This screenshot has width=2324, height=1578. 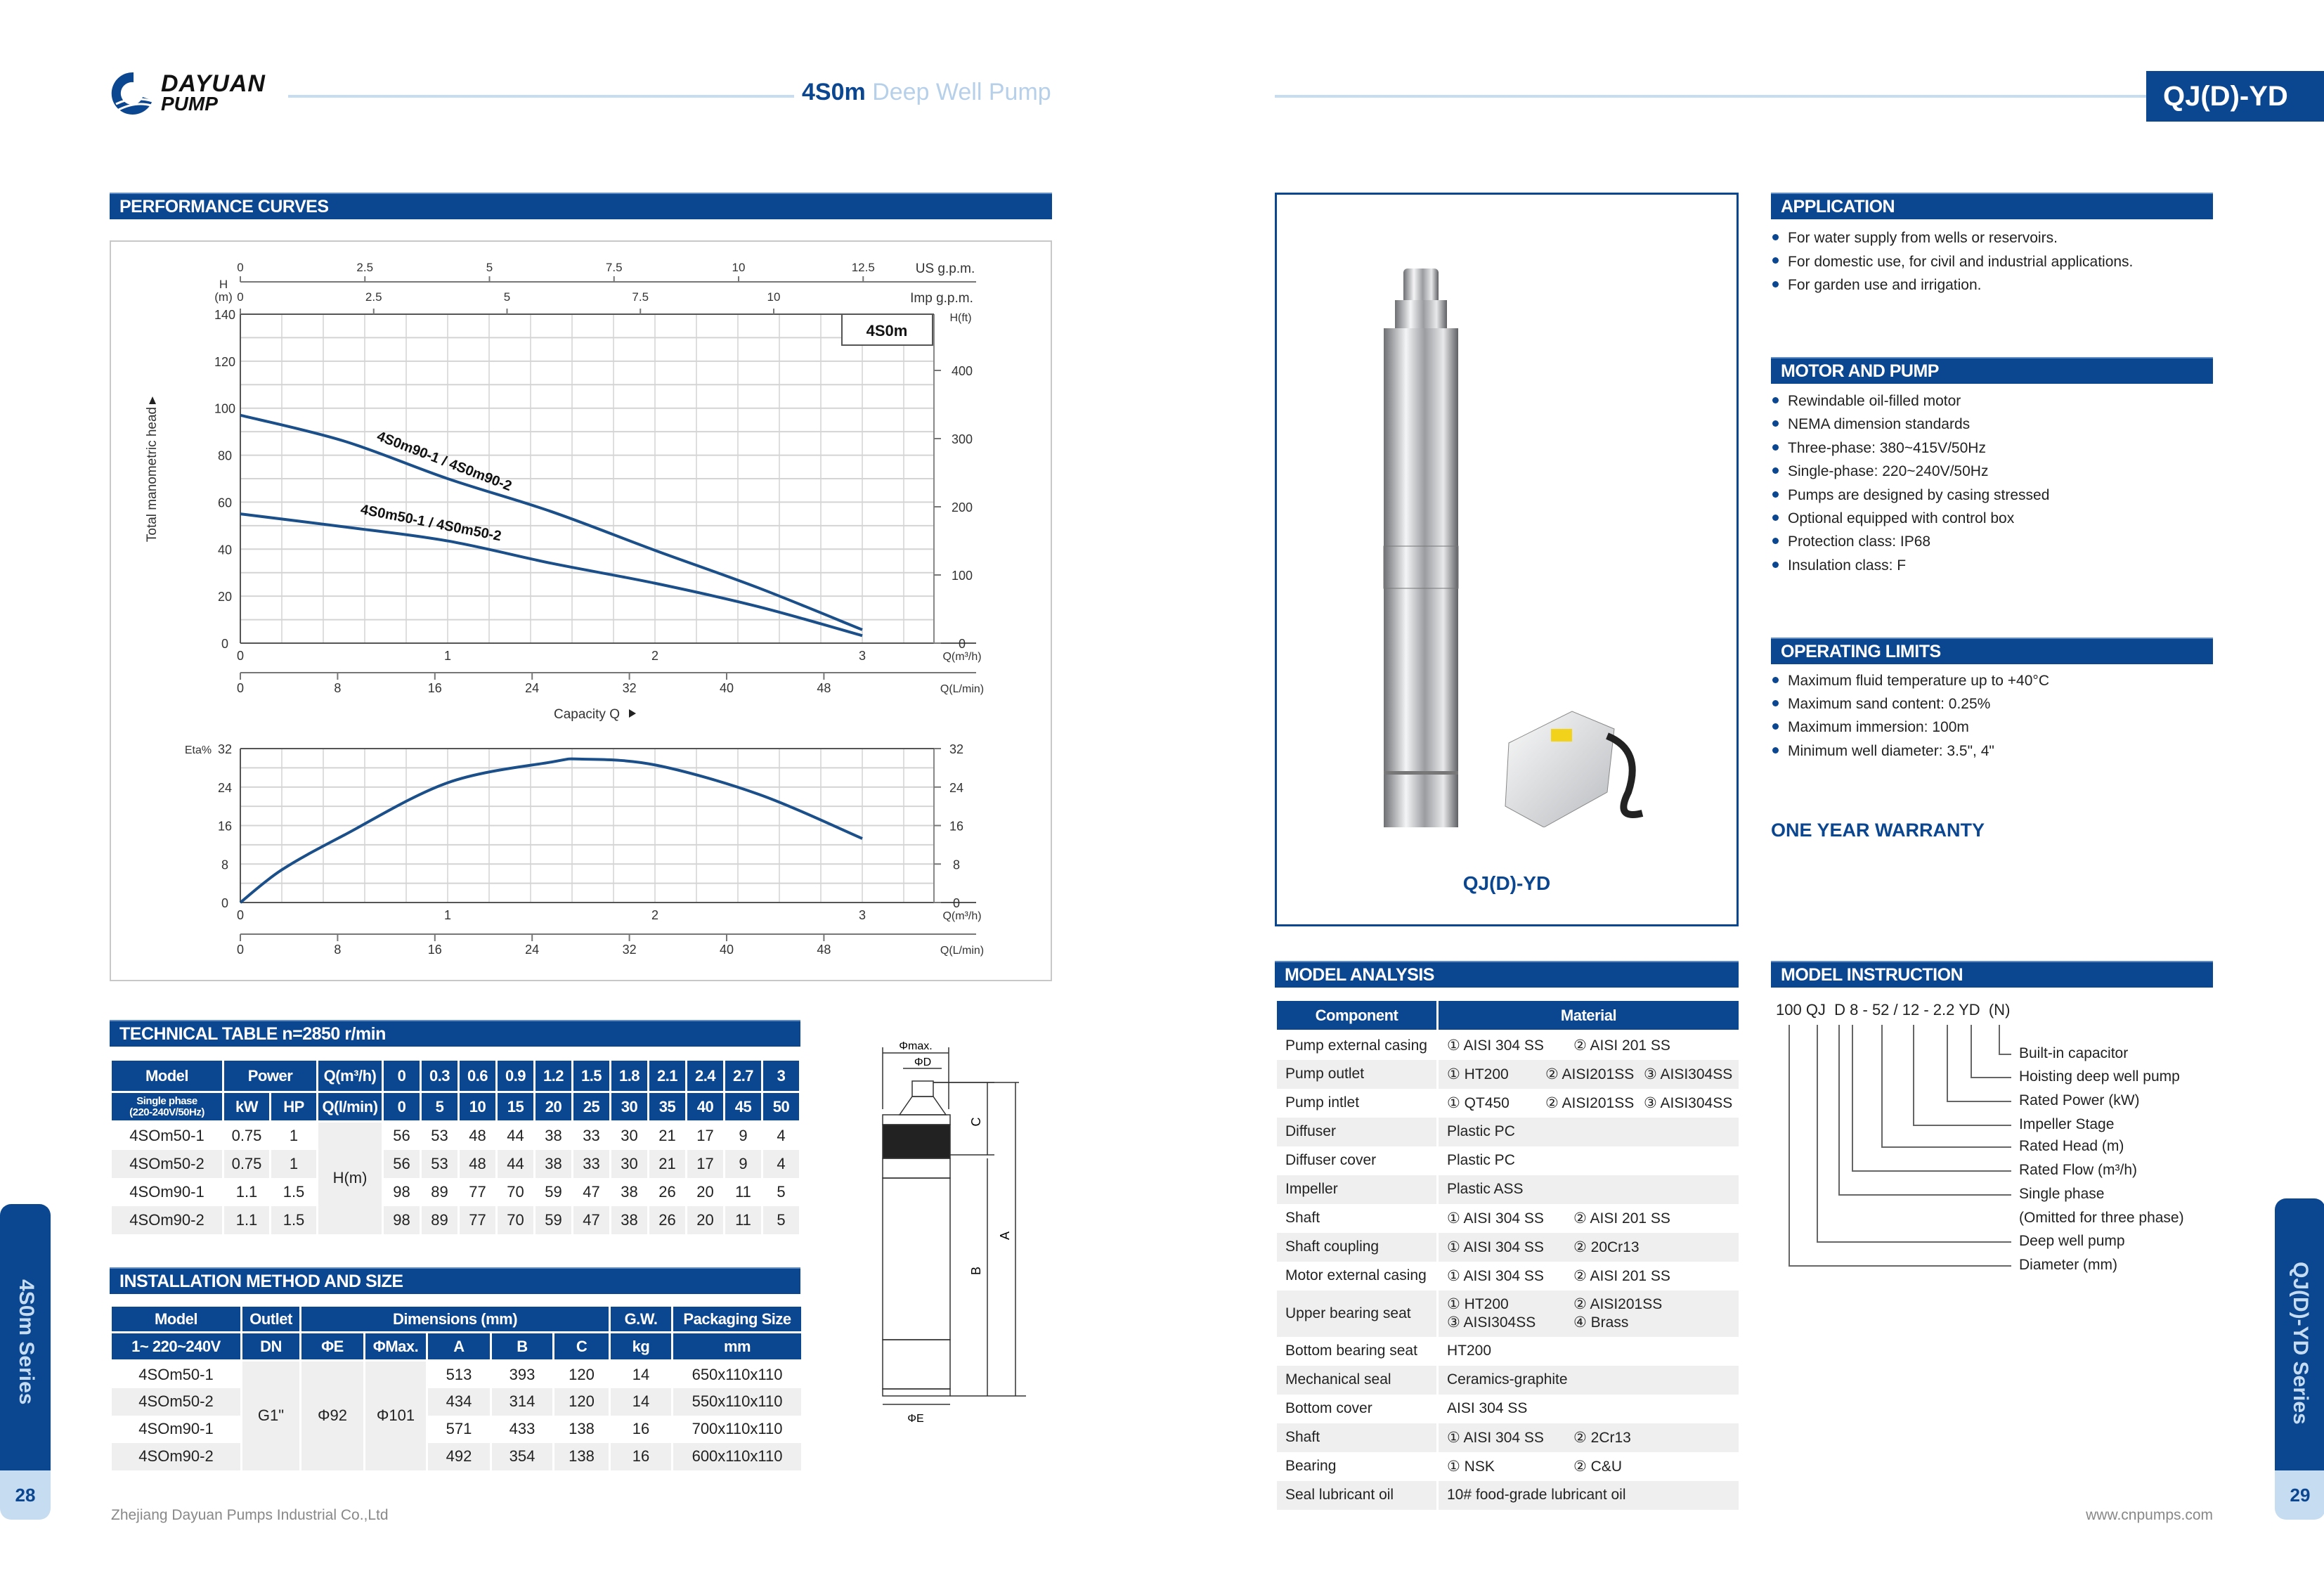 I want to click on right-series-tab, so click(x=2299, y=1334).